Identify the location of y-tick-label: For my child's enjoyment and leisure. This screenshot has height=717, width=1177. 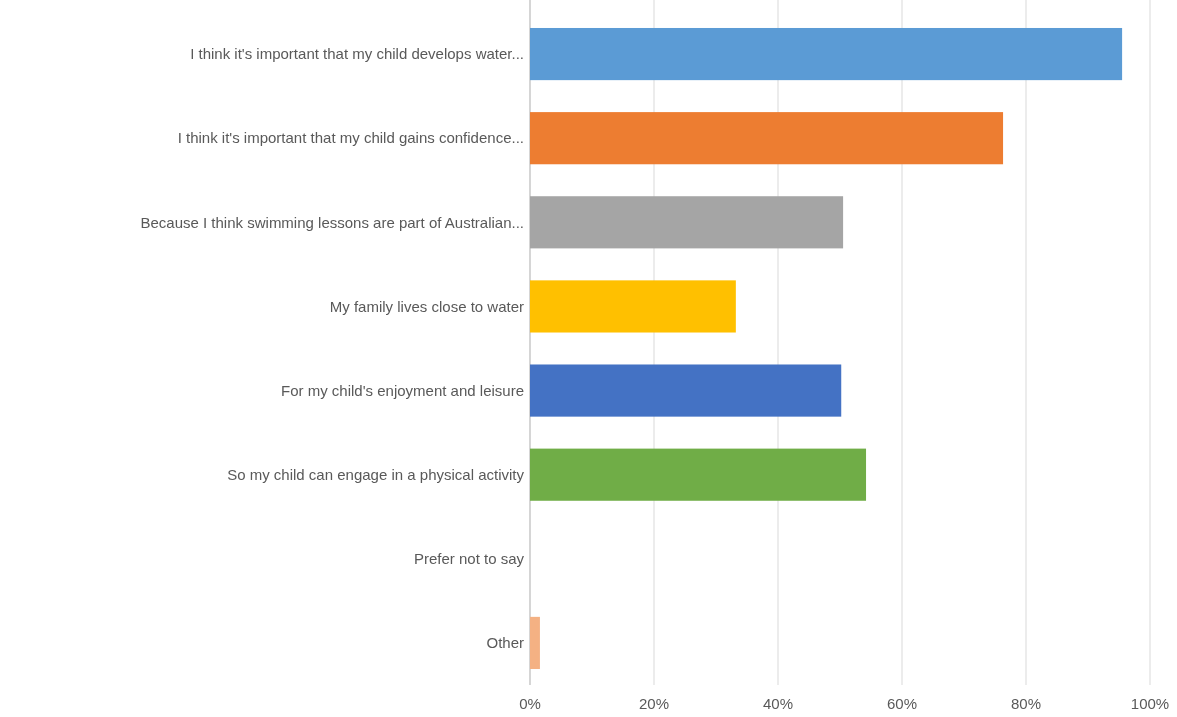
(402, 390).